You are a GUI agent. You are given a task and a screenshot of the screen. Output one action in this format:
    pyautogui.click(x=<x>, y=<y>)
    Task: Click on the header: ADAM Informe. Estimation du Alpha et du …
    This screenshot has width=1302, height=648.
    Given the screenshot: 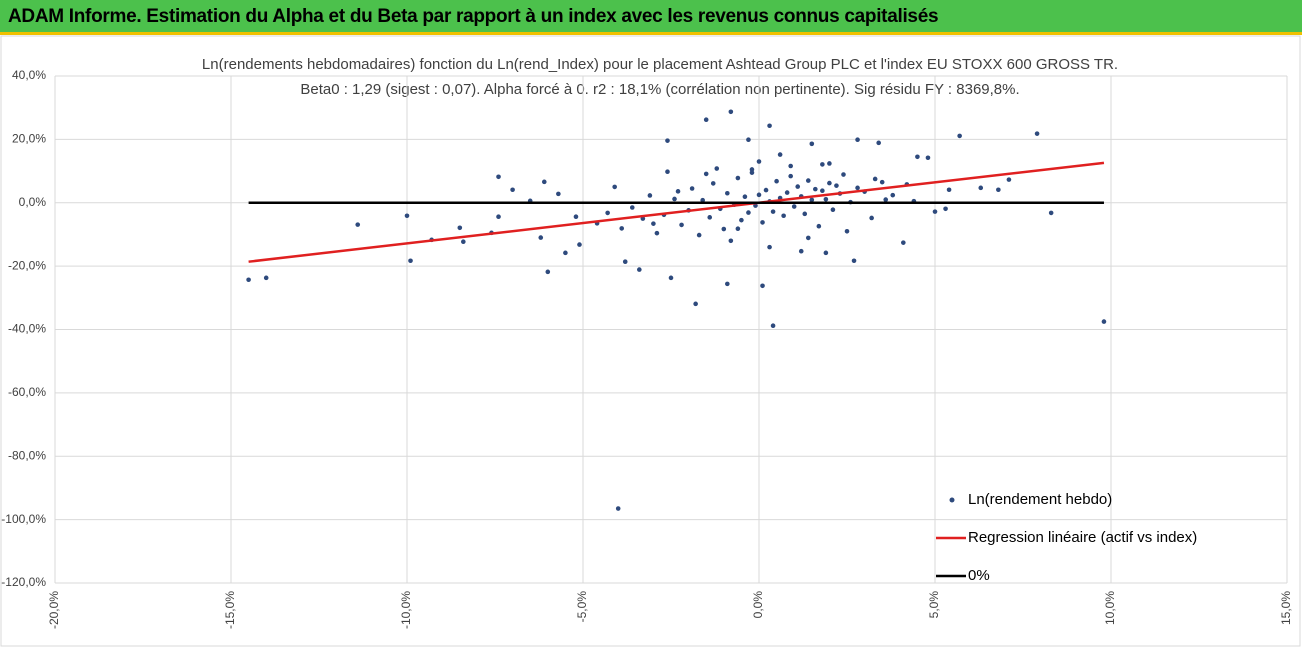 What is the action you would take?
    pyautogui.click(x=651, y=17)
    